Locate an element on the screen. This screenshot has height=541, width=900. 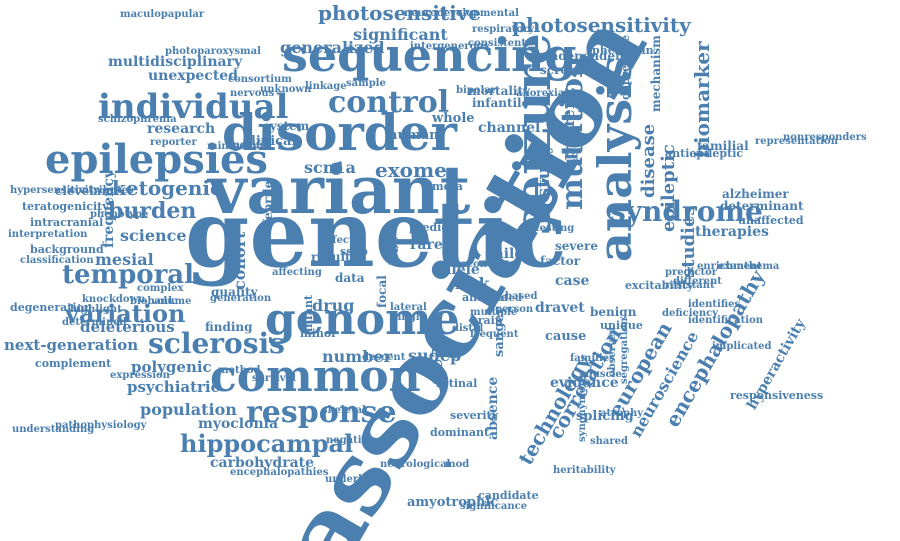
word-splicing: splicing is located at coordinates (605, 416).